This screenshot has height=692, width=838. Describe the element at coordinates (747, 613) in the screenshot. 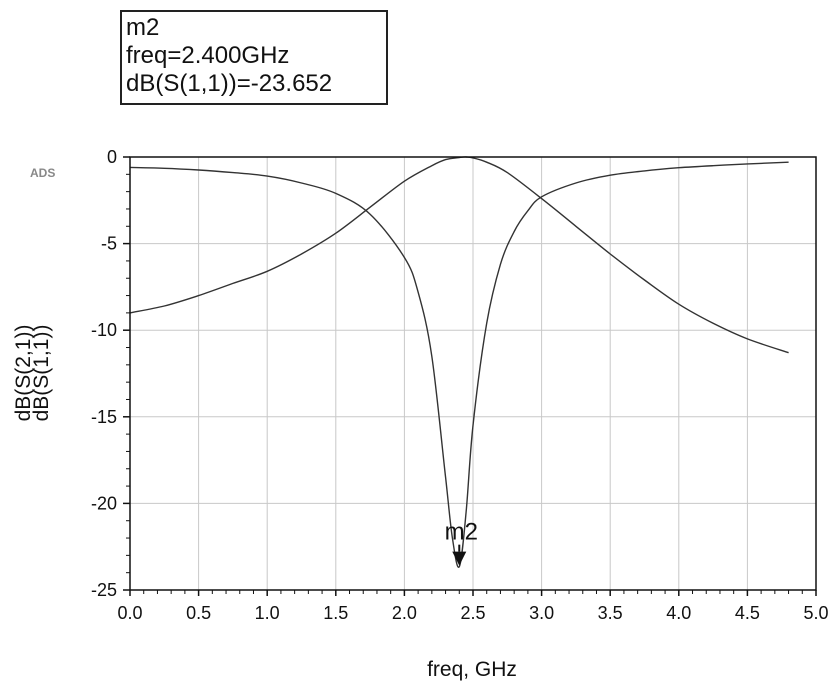

I see `x-tick-label: 4.5` at that location.